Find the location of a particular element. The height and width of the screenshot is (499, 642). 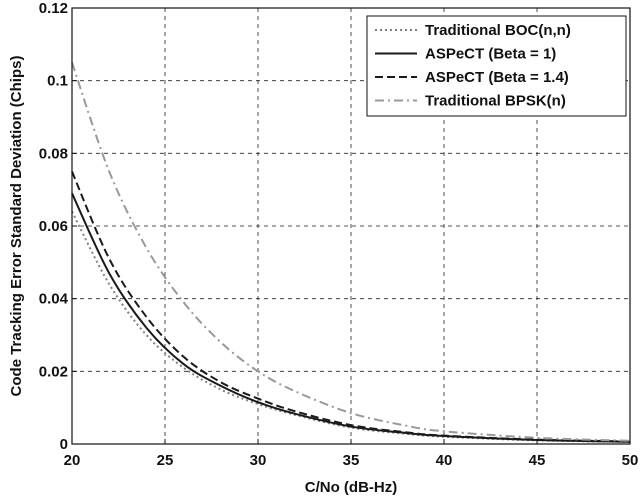

legend-label: Traditional BOC(n,n) is located at coordinates (498, 30).